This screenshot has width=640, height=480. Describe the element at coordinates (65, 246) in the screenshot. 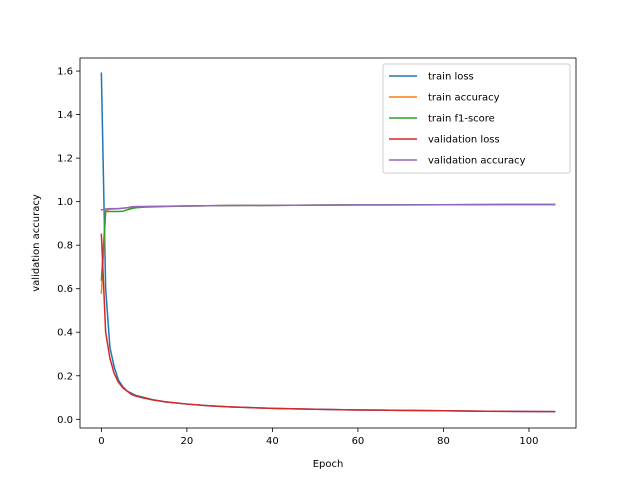

I see `y-tick-label: 0.8` at that location.